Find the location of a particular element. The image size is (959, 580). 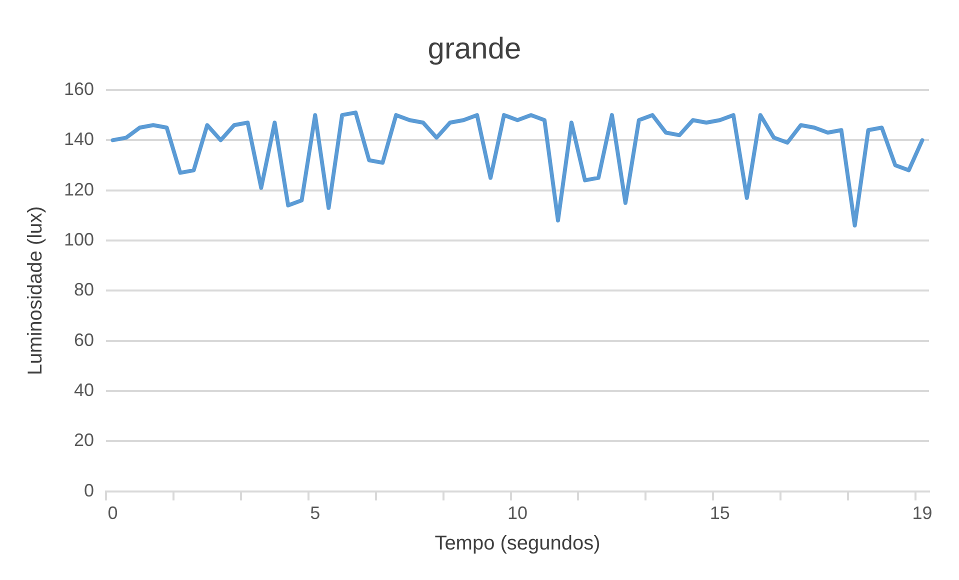

y-axis-title: Luminosidade (lux) is located at coordinates (35, 291).